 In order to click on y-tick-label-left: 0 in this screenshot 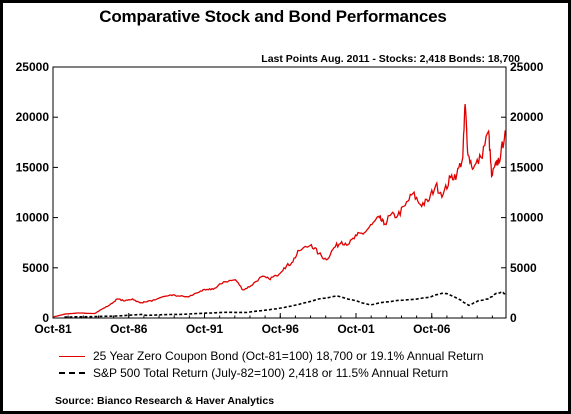, I will do `click(45, 318)`.